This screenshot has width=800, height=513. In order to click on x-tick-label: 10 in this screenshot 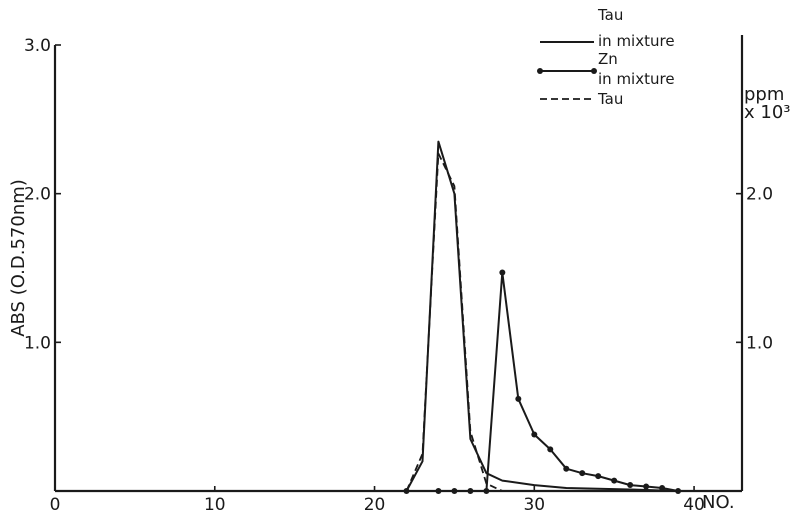, I will do `click(215, 504)`.